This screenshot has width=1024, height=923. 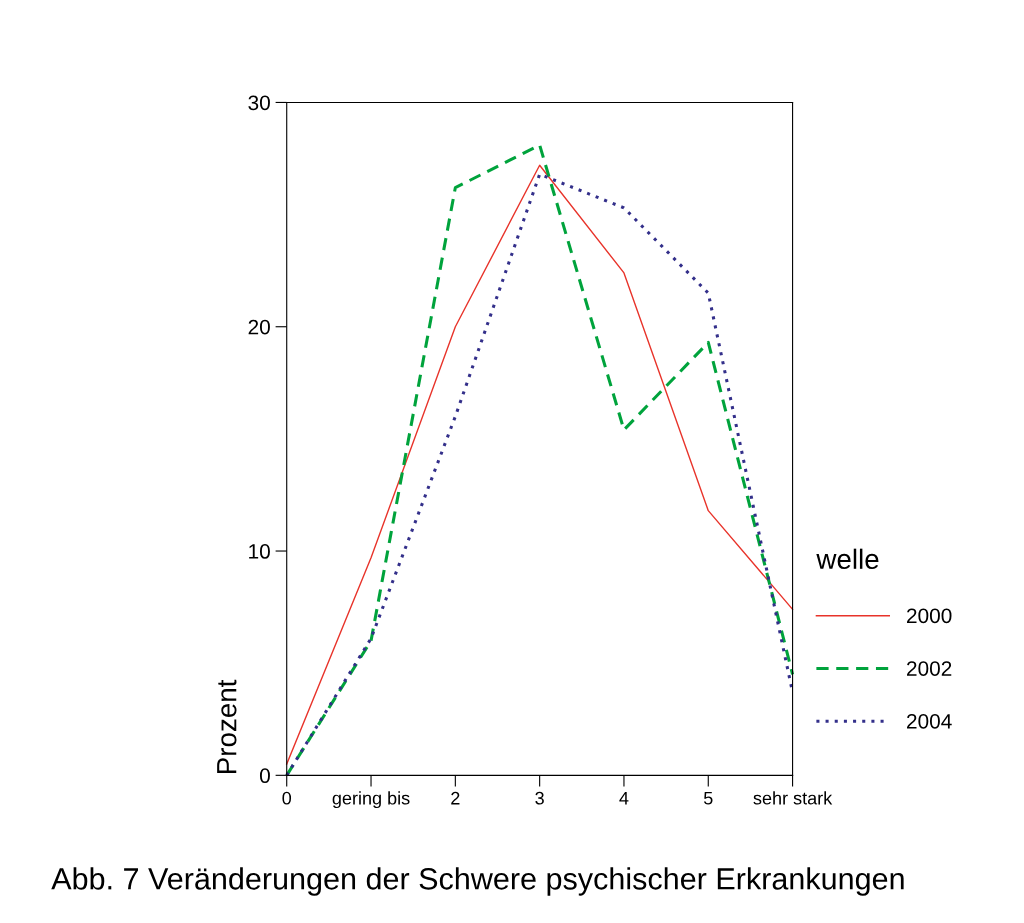 I want to click on x-tick-label: 3, so click(x=539, y=798).